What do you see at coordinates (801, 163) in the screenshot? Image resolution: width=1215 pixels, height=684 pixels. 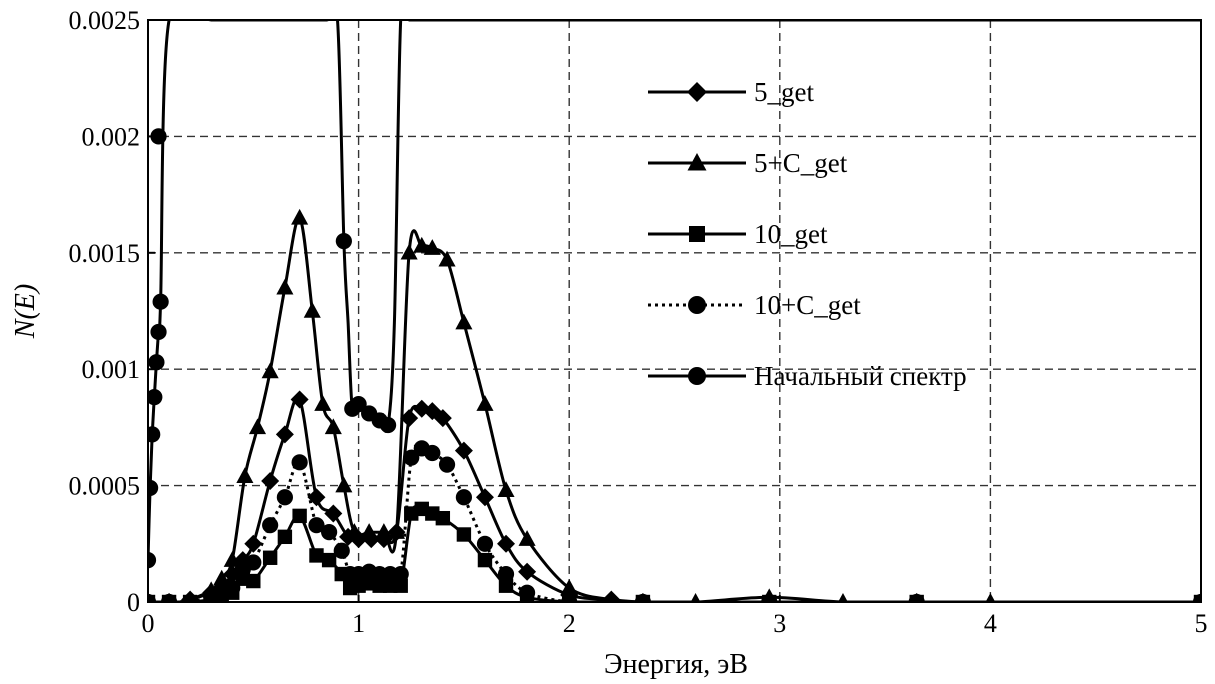 I see `legend-label: 5+C_get` at bounding box center [801, 163].